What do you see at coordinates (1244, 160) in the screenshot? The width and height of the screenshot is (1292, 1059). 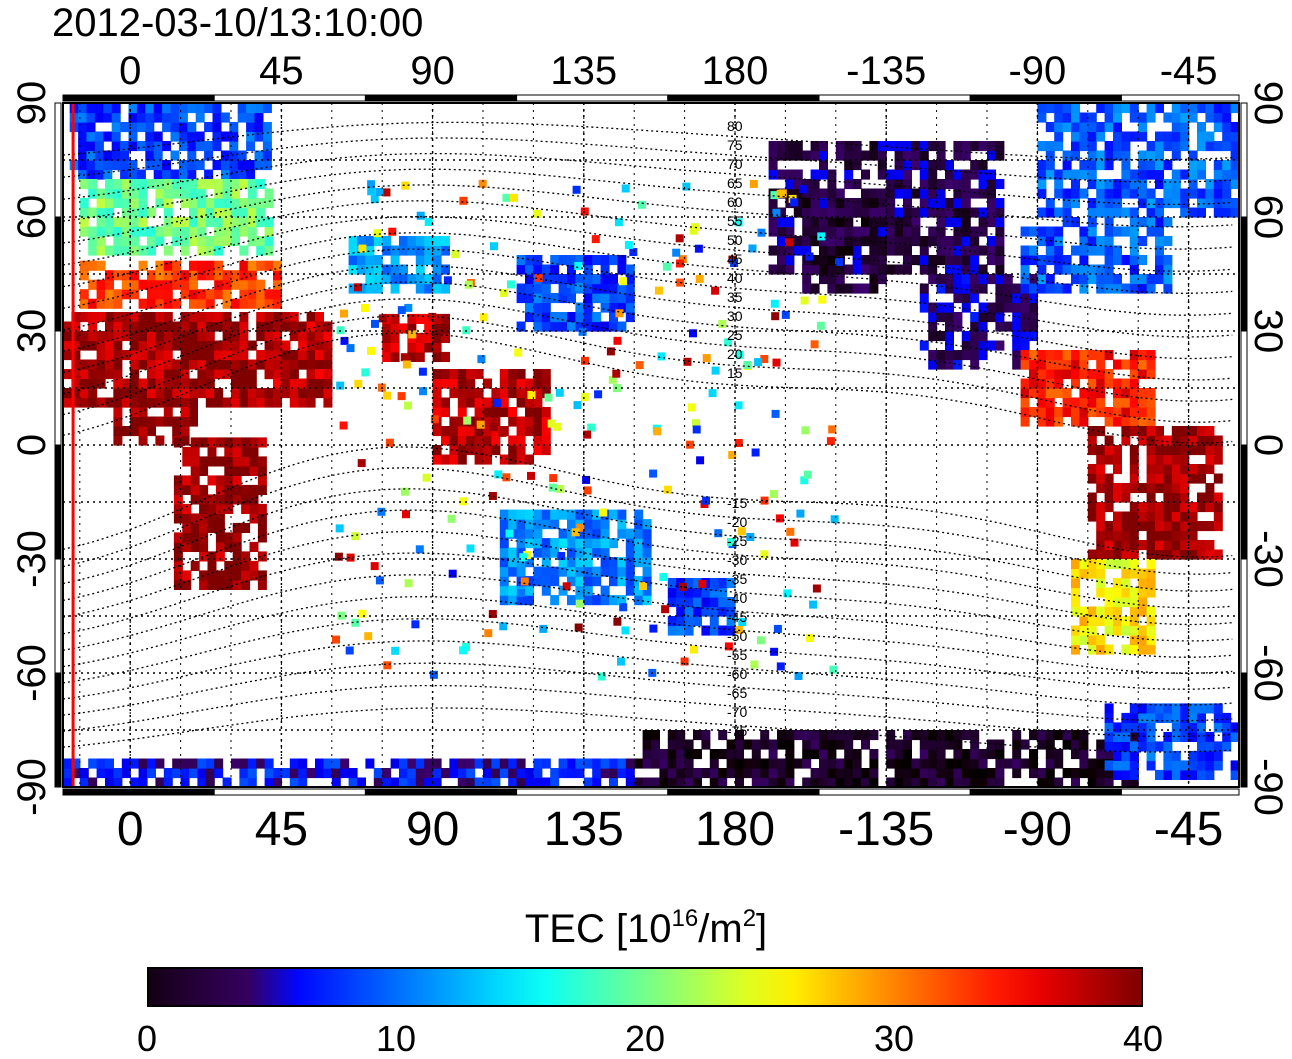 I see `border-segment-right` at bounding box center [1244, 160].